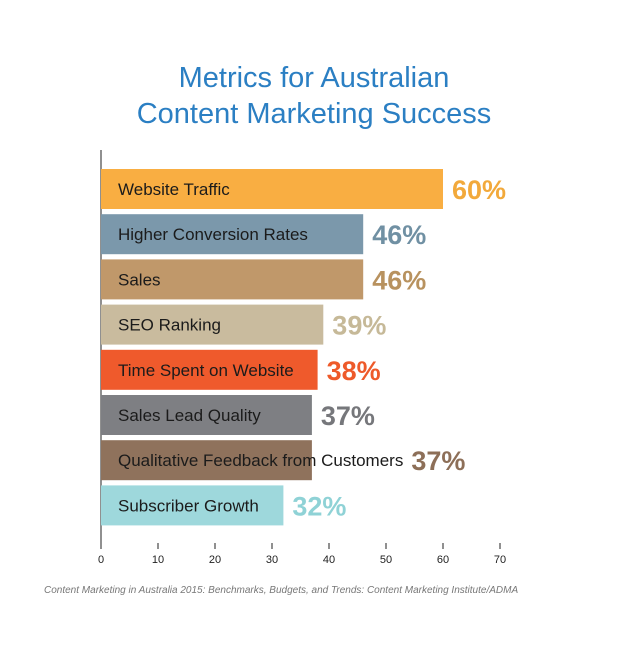  Describe the element at coordinates (206, 370) in the screenshot. I see `category-label: Time Spent on Website` at that location.